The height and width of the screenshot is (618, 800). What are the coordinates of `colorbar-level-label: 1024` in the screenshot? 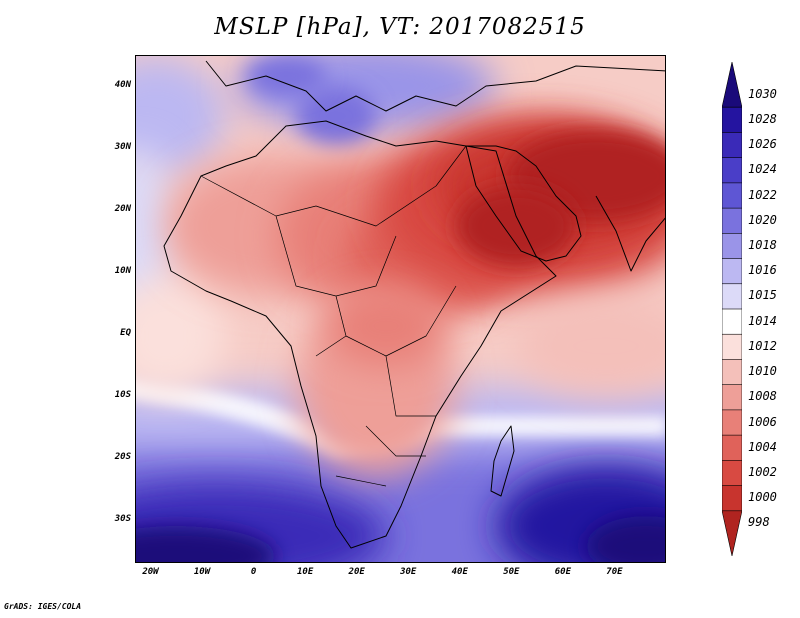 It's located at (762, 169).